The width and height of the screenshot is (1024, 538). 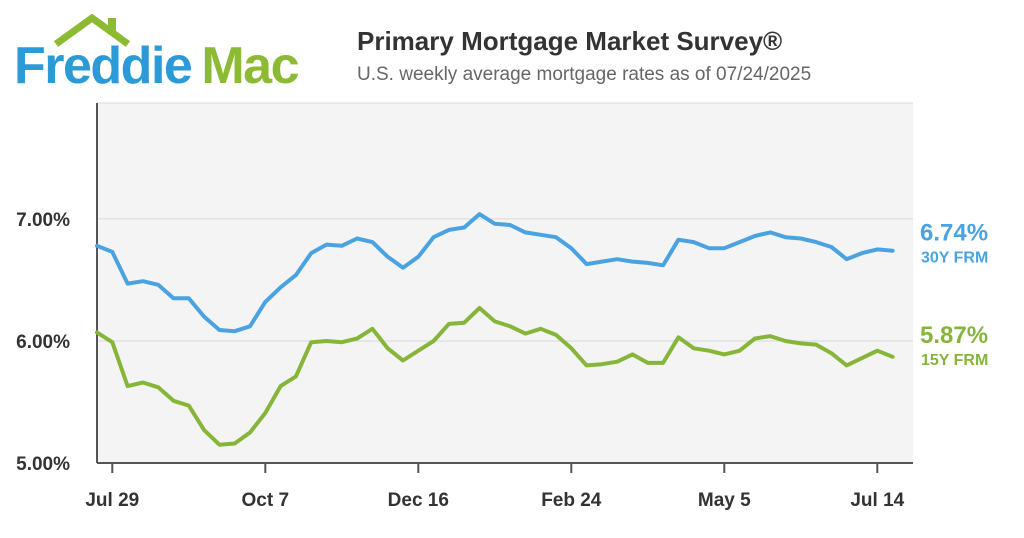 I want to click on logo-freddie: Freddie, so click(x=103, y=66).